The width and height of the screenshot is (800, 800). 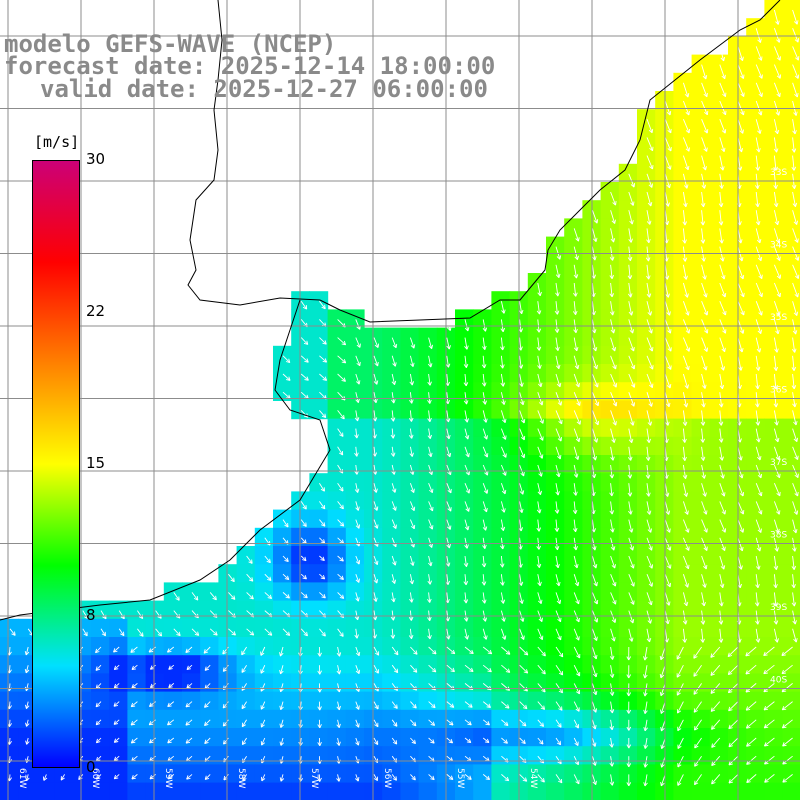 What do you see at coordinates (778, 681) in the screenshot?
I see `latitude-label: 40S` at bounding box center [778, 681].